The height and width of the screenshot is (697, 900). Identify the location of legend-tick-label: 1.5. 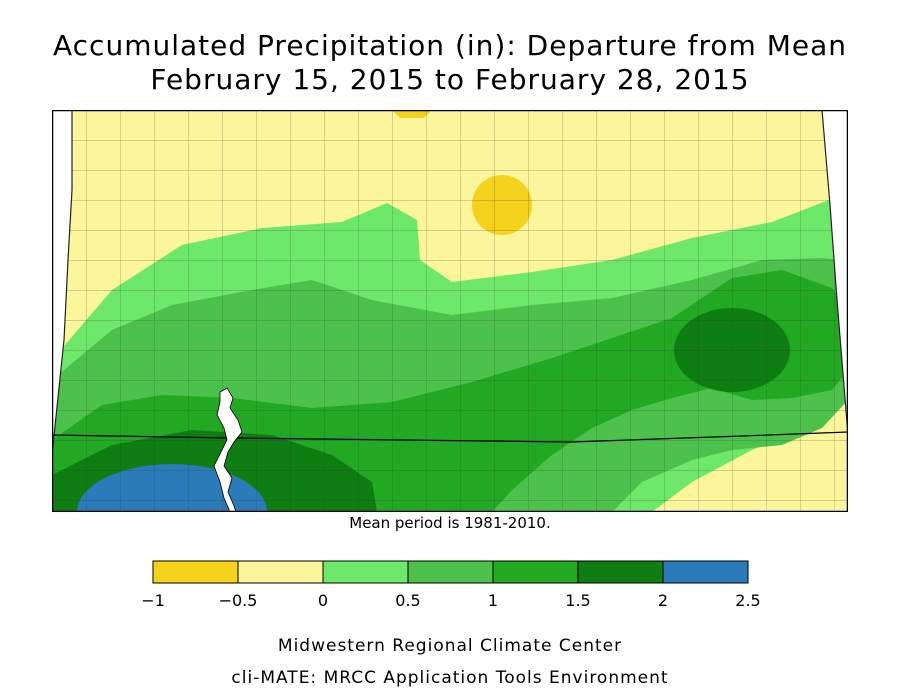
(577, 600).